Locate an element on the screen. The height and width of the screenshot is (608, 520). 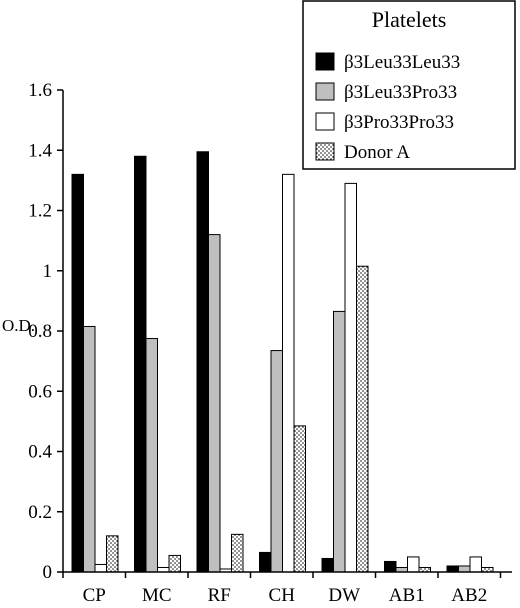
x-tick-label-mc: MC is located at coordinates (157, 595).